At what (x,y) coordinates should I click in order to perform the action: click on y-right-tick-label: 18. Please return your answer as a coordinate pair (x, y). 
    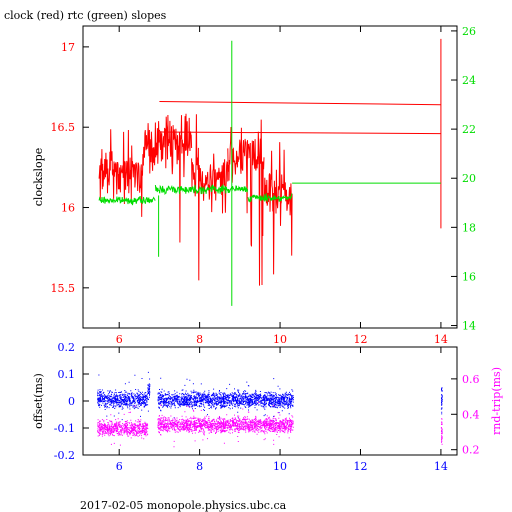
    Looking at the image, I should click on (469, 227).